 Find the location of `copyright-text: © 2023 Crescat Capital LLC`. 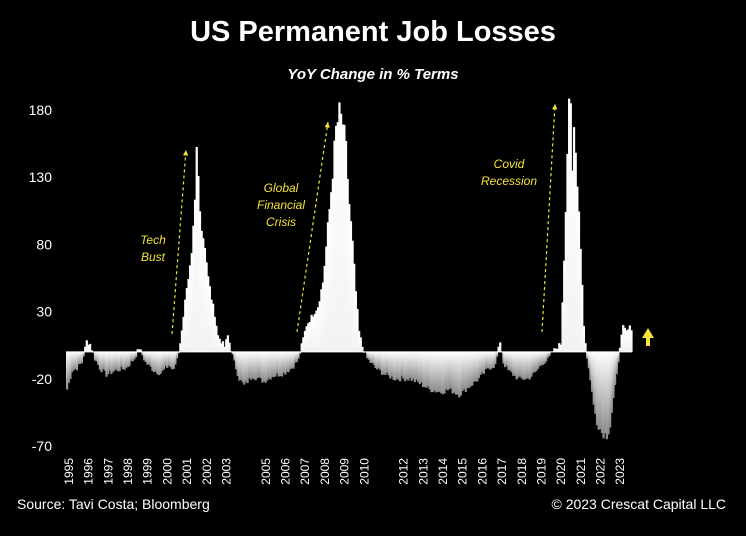

copyright-text: © 2023 Crescat Capital LLC is located at coordinates (638, 504).